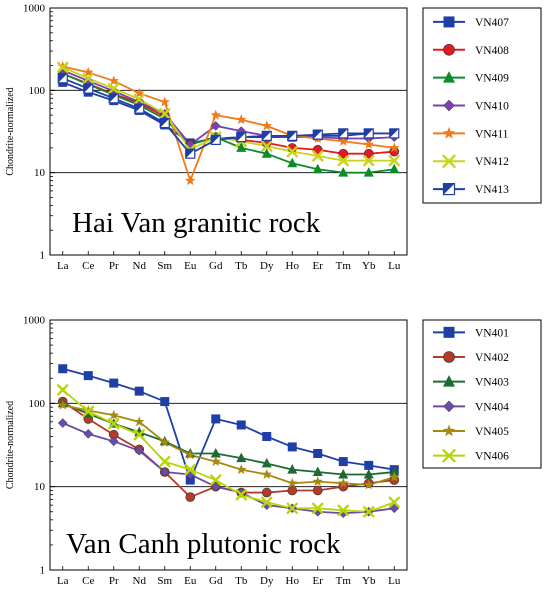 This screenshot has height=597, width=550. I want to click on legend-item: VN409, so click(471, 78).